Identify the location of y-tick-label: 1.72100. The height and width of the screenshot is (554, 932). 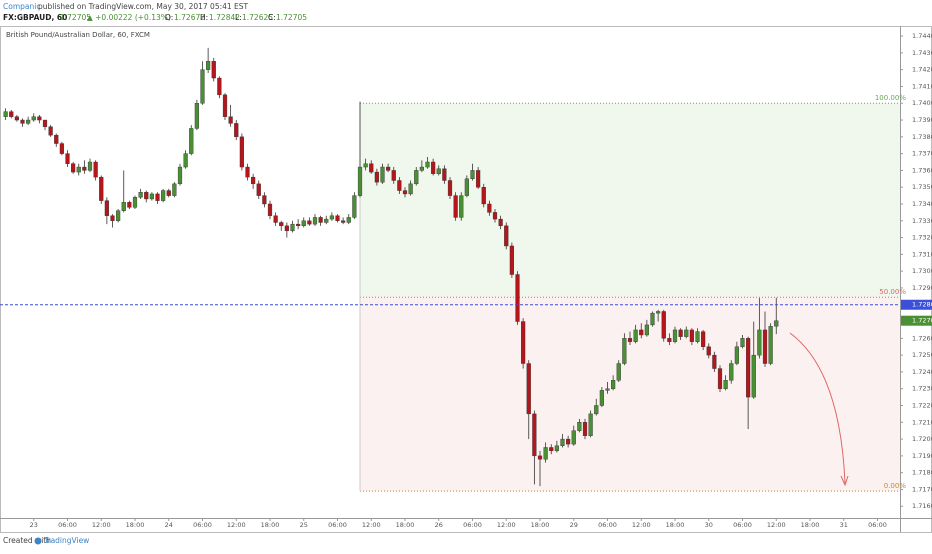
(922, 422).